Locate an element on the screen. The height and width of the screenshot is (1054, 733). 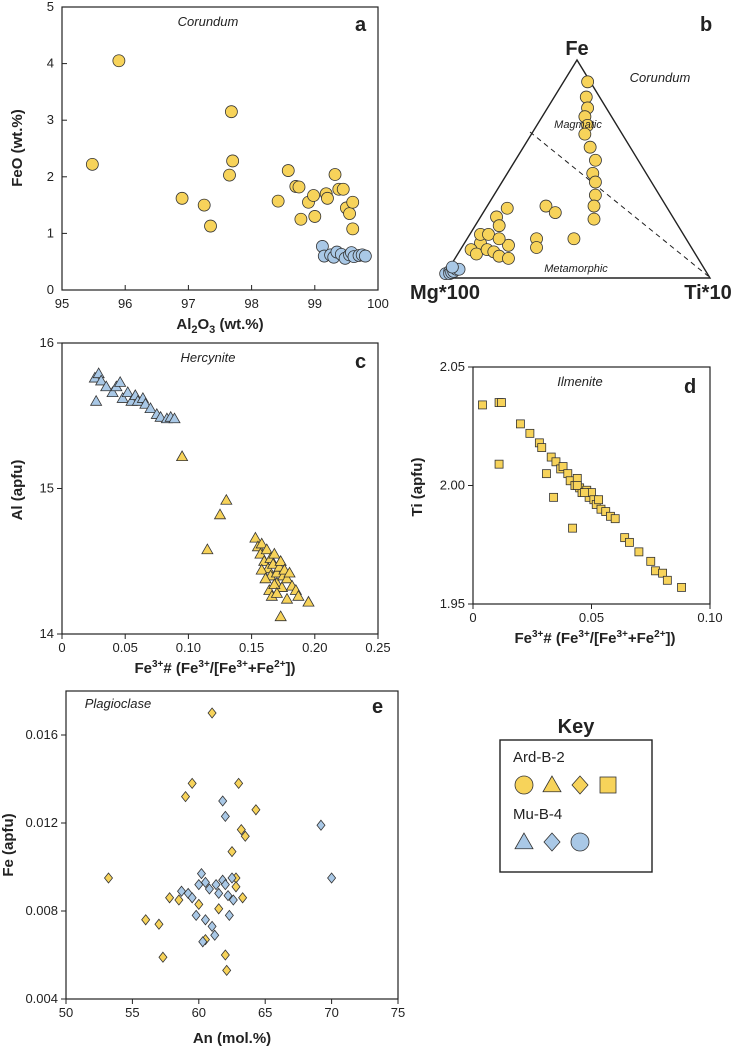
ternary-field-boundary is located at coordinates (619, 204).